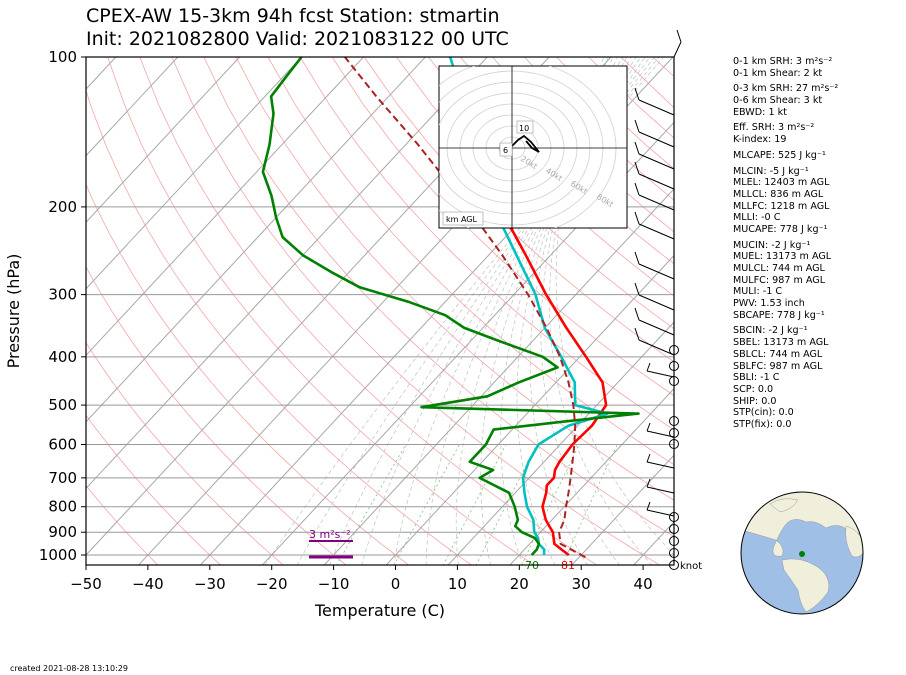  I want to click on temperature-line, so click(553, 381).